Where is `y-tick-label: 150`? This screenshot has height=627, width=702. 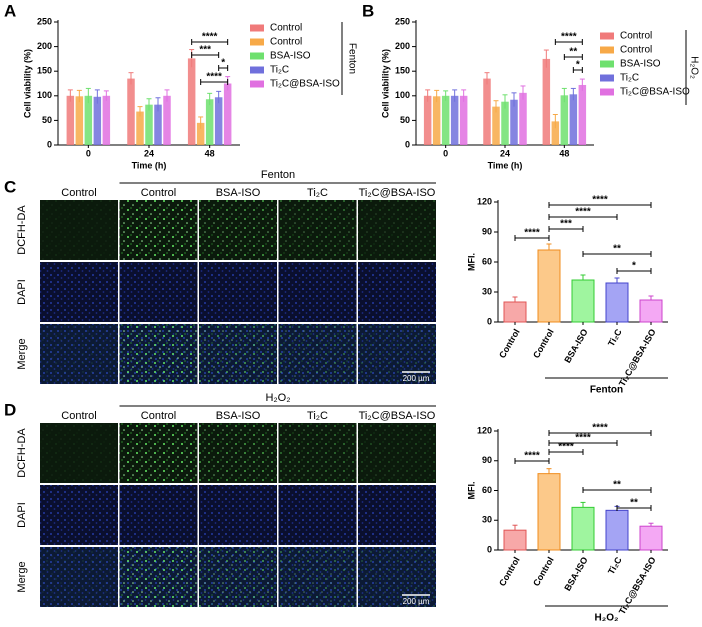
y-tick-label: 150 is located at coordinates (402, 71).